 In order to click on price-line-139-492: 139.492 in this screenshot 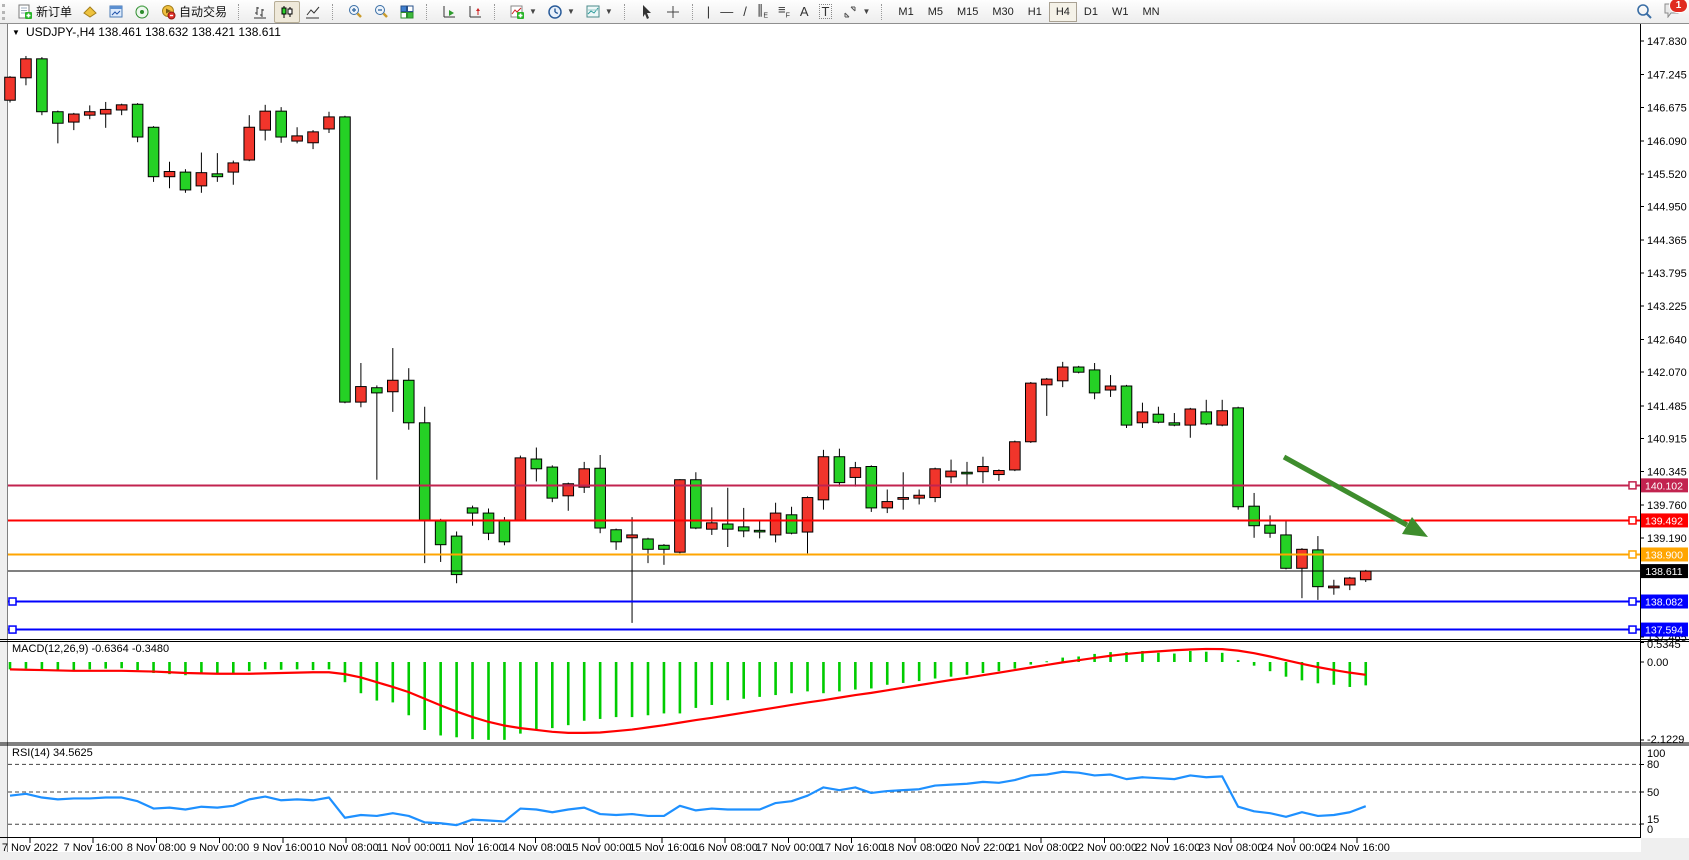, I will do `click(848, 520)`.